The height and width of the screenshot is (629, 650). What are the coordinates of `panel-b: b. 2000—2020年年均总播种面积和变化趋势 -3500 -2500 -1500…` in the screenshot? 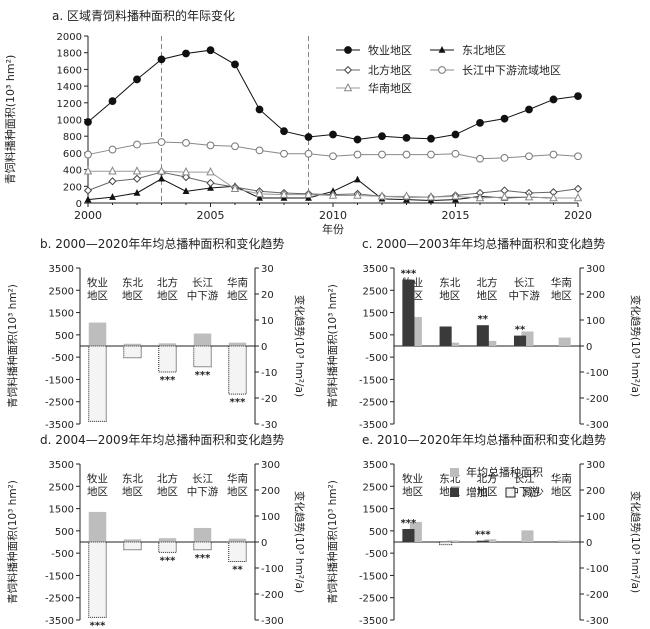 It's located at (156, 333).